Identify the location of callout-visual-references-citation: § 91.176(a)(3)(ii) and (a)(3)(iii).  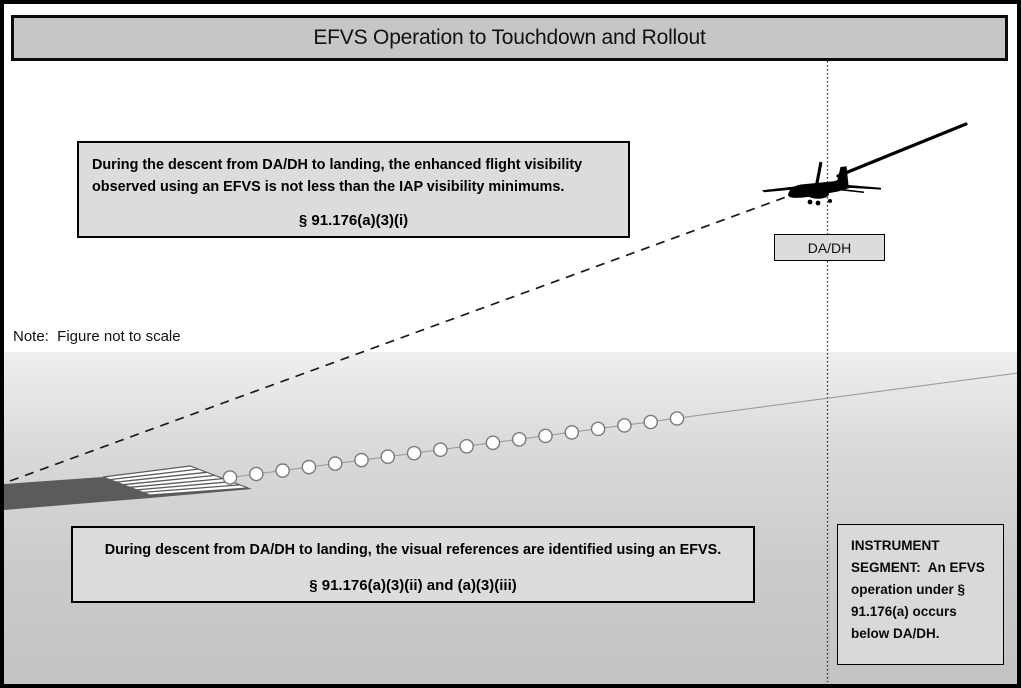
(413, 585).